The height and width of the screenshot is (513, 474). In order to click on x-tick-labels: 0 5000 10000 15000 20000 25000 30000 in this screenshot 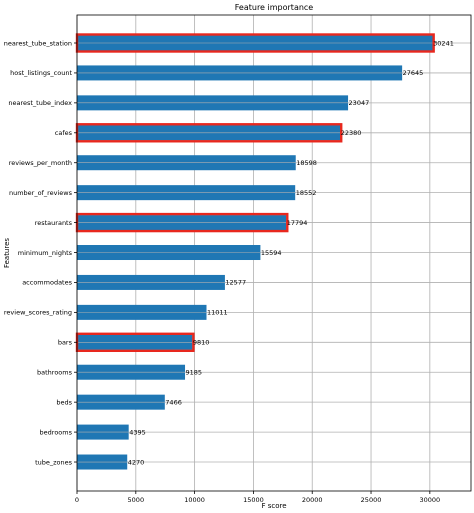, I will do `click(257, 497)`.